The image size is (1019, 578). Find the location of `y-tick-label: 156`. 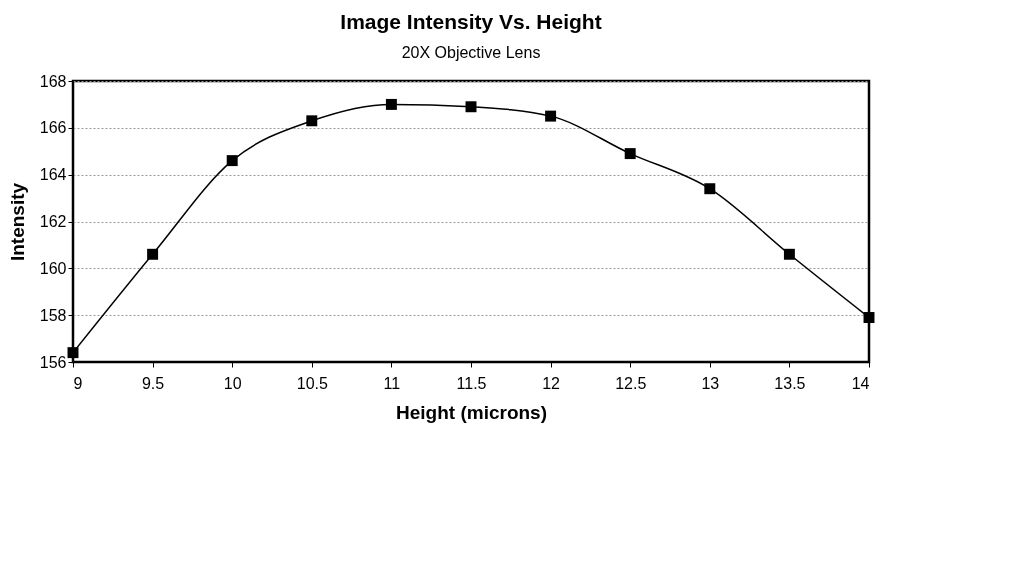

y-tick-label: 156 is located at coordinates (53, 362).